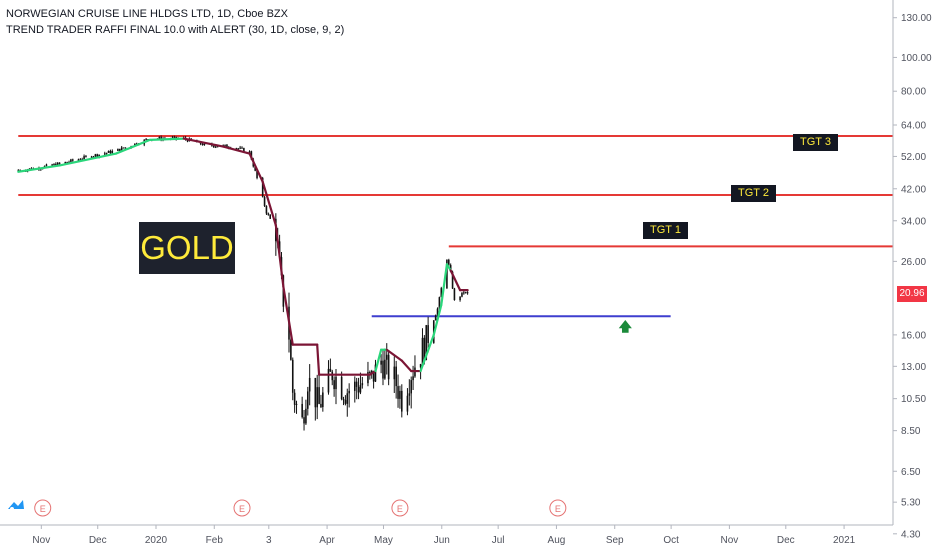 This screenshot has width=932, height=550. I want to click on tgt3-label: TGT 3, so click(815, 142).